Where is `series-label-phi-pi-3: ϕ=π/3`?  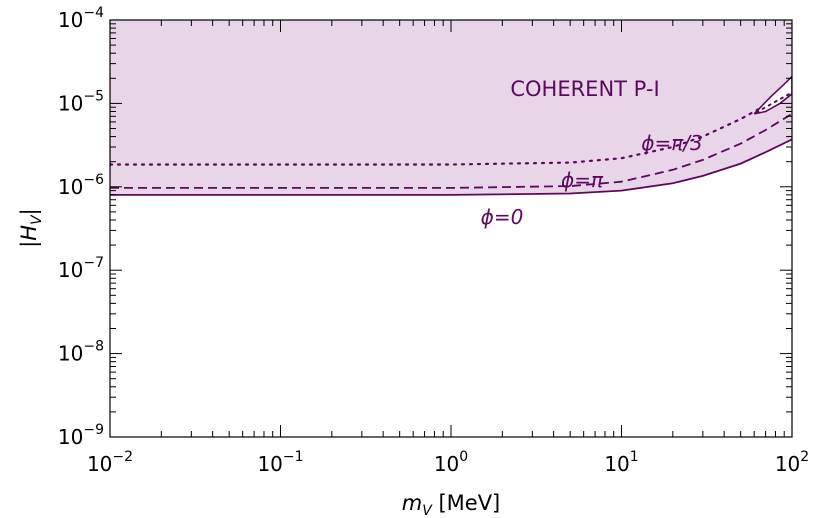 series-label-phi-pi-3: ϕ=π/3 is located at coordinates (671, 143).